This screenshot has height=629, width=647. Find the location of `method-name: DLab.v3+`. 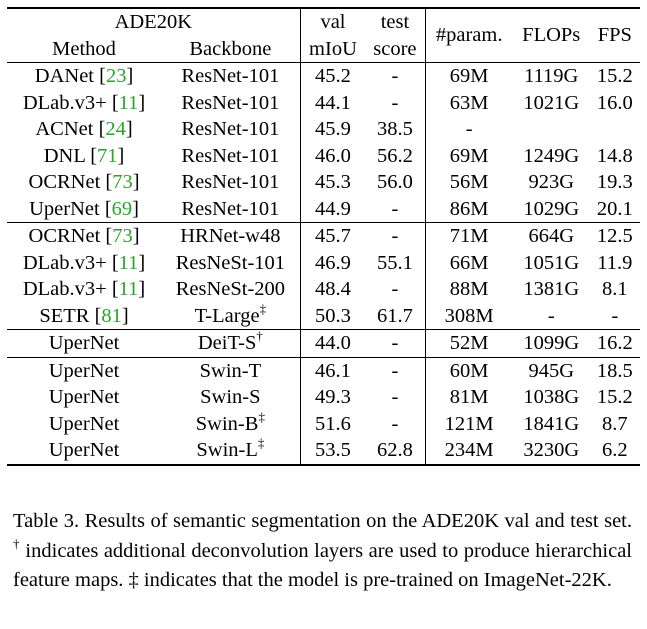

method-name: DLab.v3+ is located at coordinates (64, 102).